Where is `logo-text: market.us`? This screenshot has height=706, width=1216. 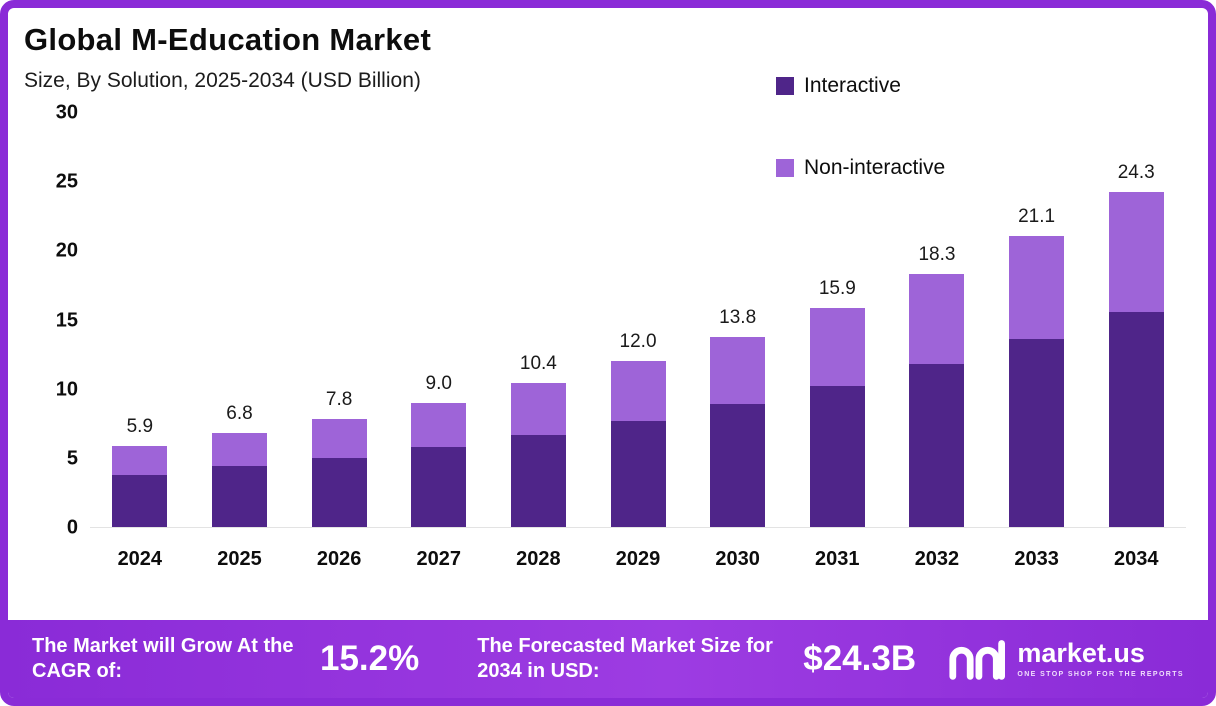 logo-text: market.us is located at coordinates (1081, 653).